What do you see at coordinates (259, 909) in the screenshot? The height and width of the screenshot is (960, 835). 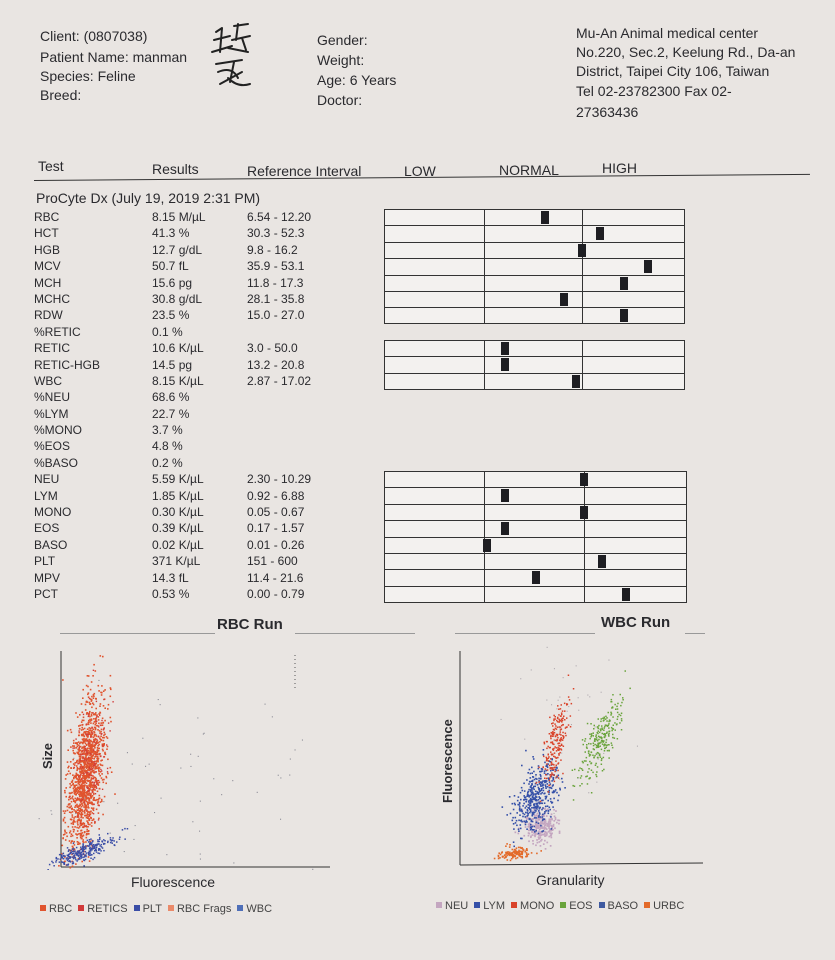 I see `legend-label: WBC` at bounding box center [259, 909].